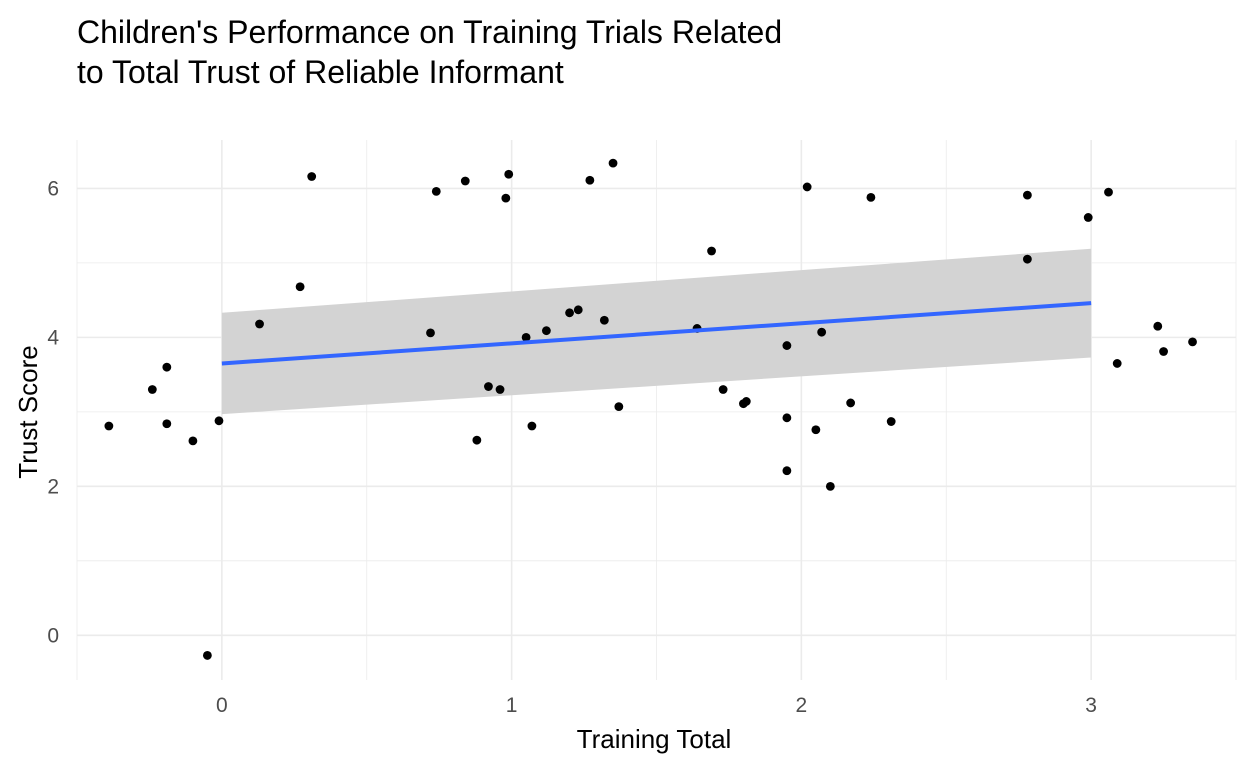 The width and height of the screenshot is (1248, 768). I want to click on trend-line, so click(656, 333).